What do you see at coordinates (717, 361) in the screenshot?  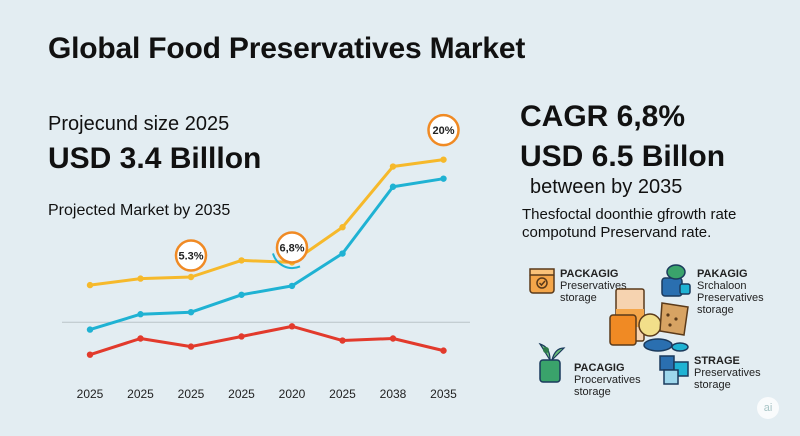 I see `category-title: STRAGE` at bounding box center [717, 361].